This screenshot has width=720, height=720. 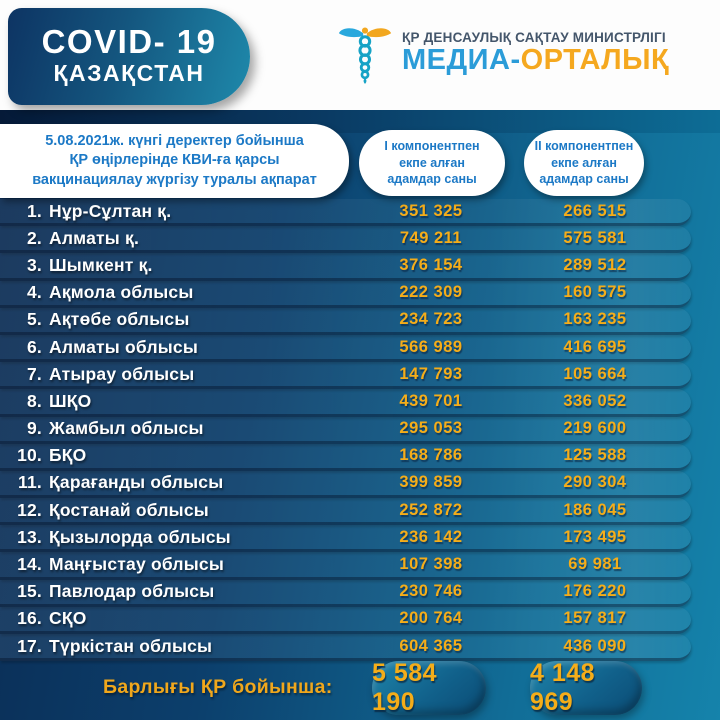 I want to click on dose2-value: 416 695, so click(x=595, y=346).